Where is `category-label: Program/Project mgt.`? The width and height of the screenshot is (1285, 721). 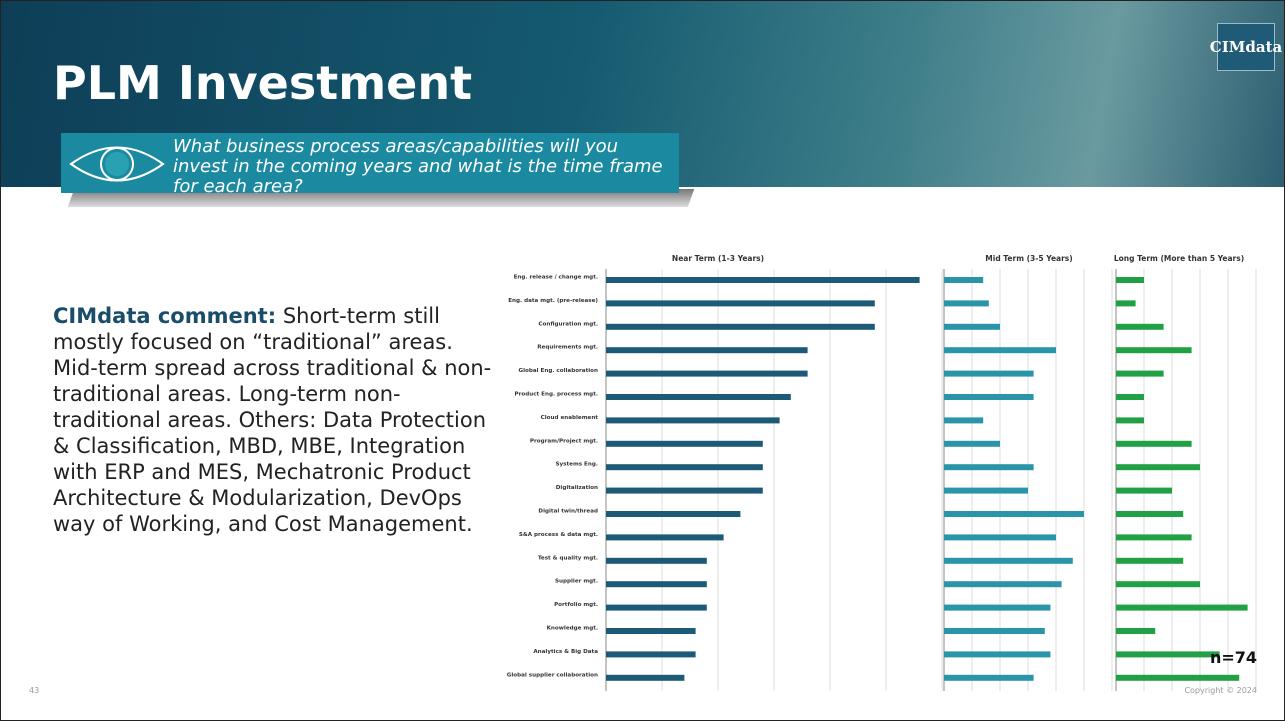 category-label: Program/Project mgt. is located at coordinates (564, 441).